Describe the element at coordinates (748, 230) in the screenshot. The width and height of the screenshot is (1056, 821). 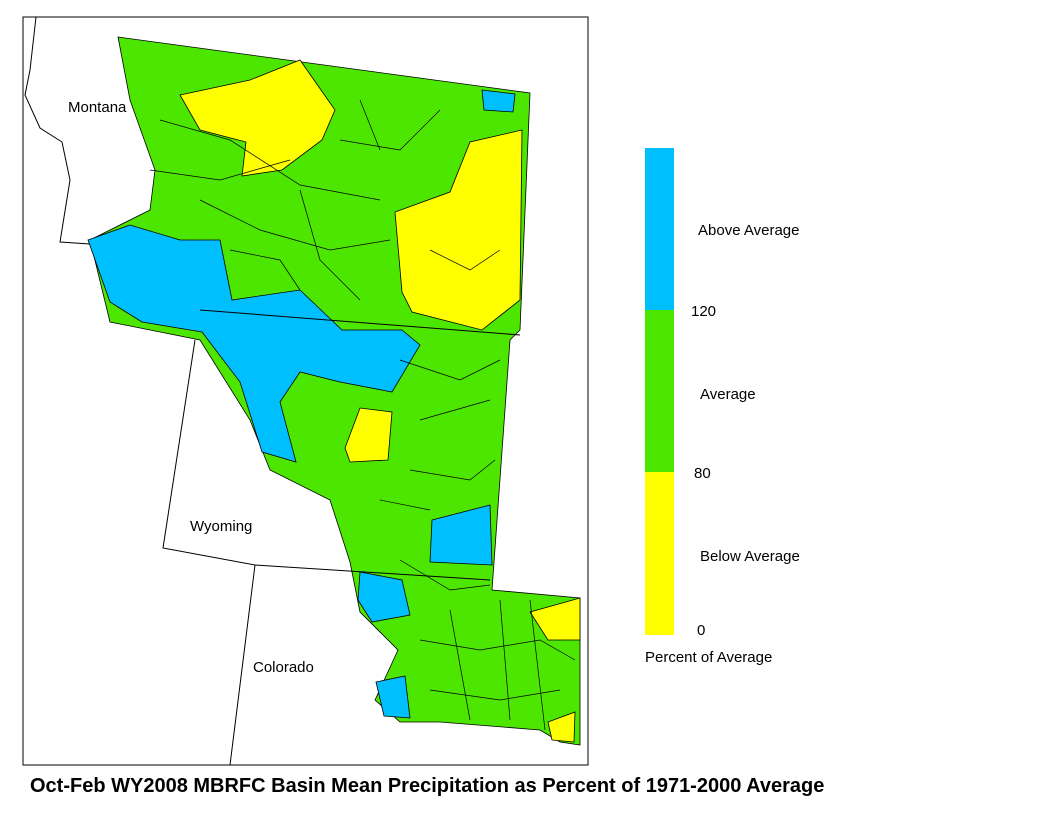
I see `legend-label: Above Average` at that location.